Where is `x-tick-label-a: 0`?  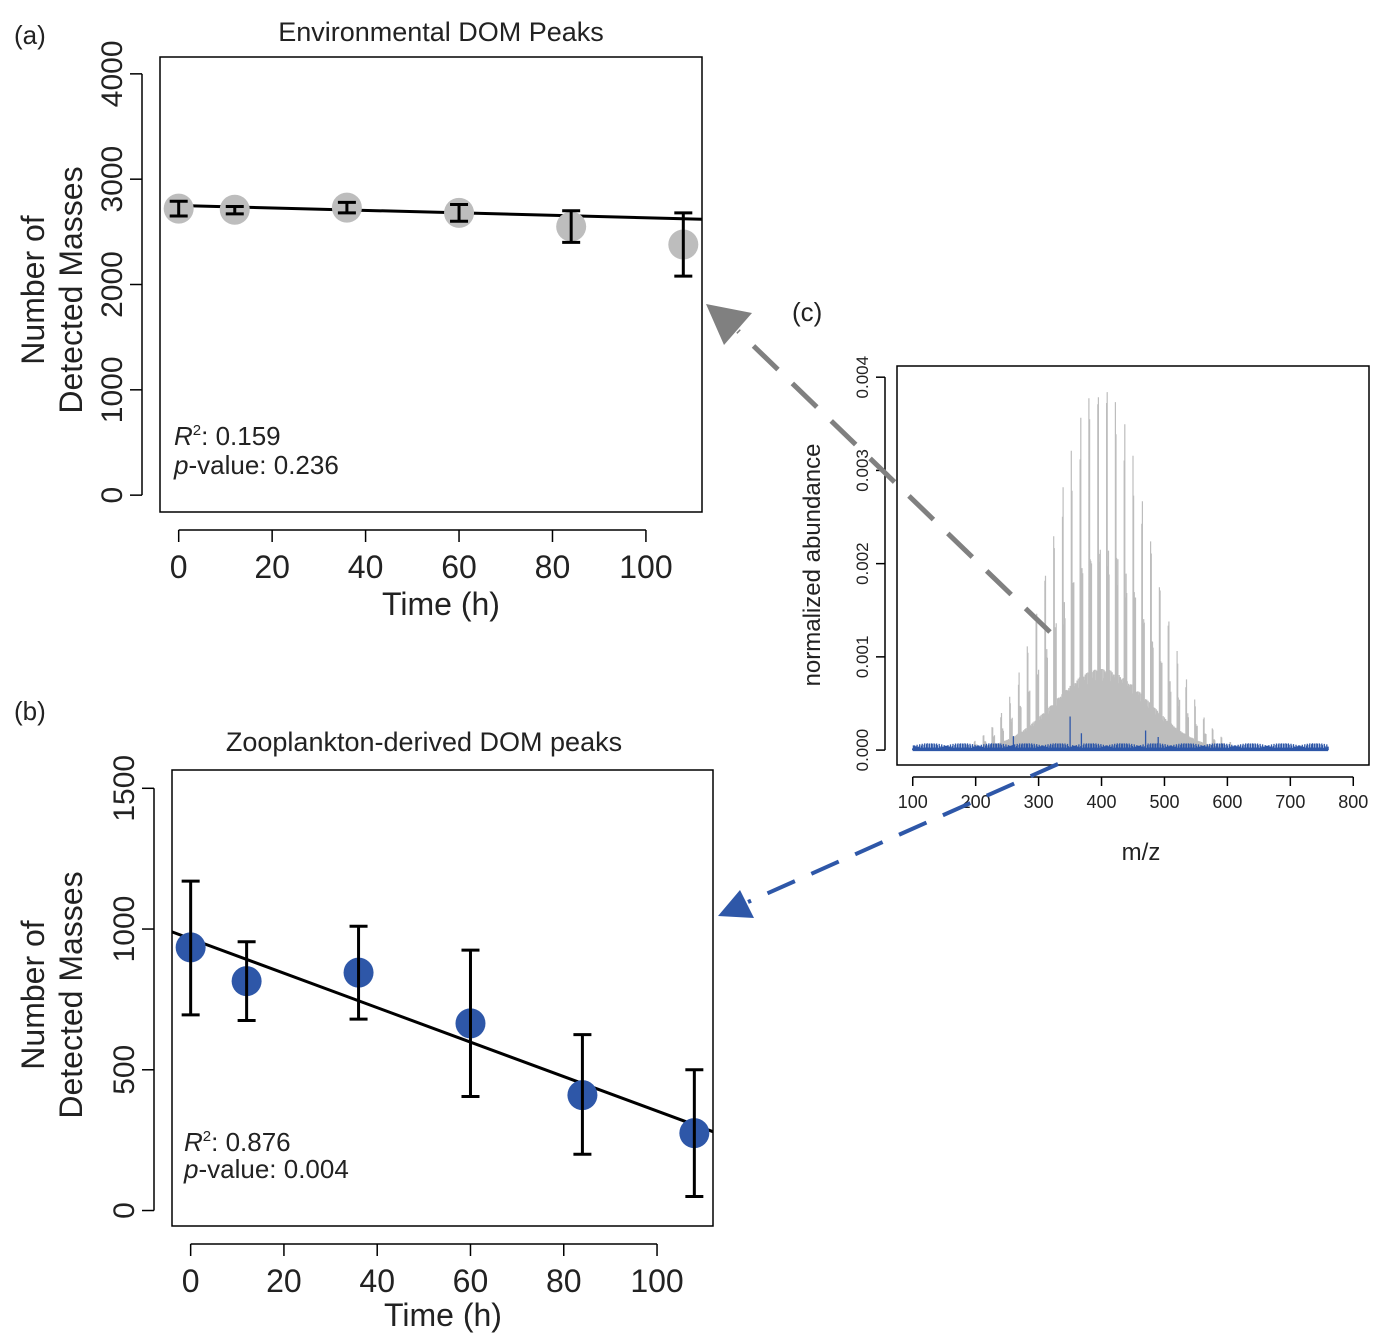
x-tick-label-a: 0 is located at coordinates (179, 567).